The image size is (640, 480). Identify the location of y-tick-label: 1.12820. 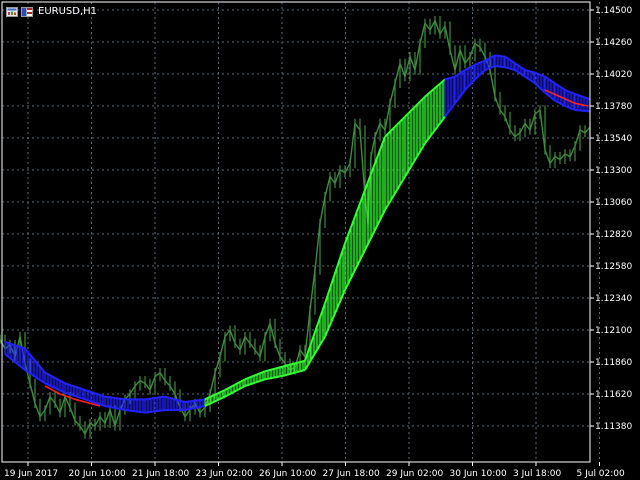
(613, 235).